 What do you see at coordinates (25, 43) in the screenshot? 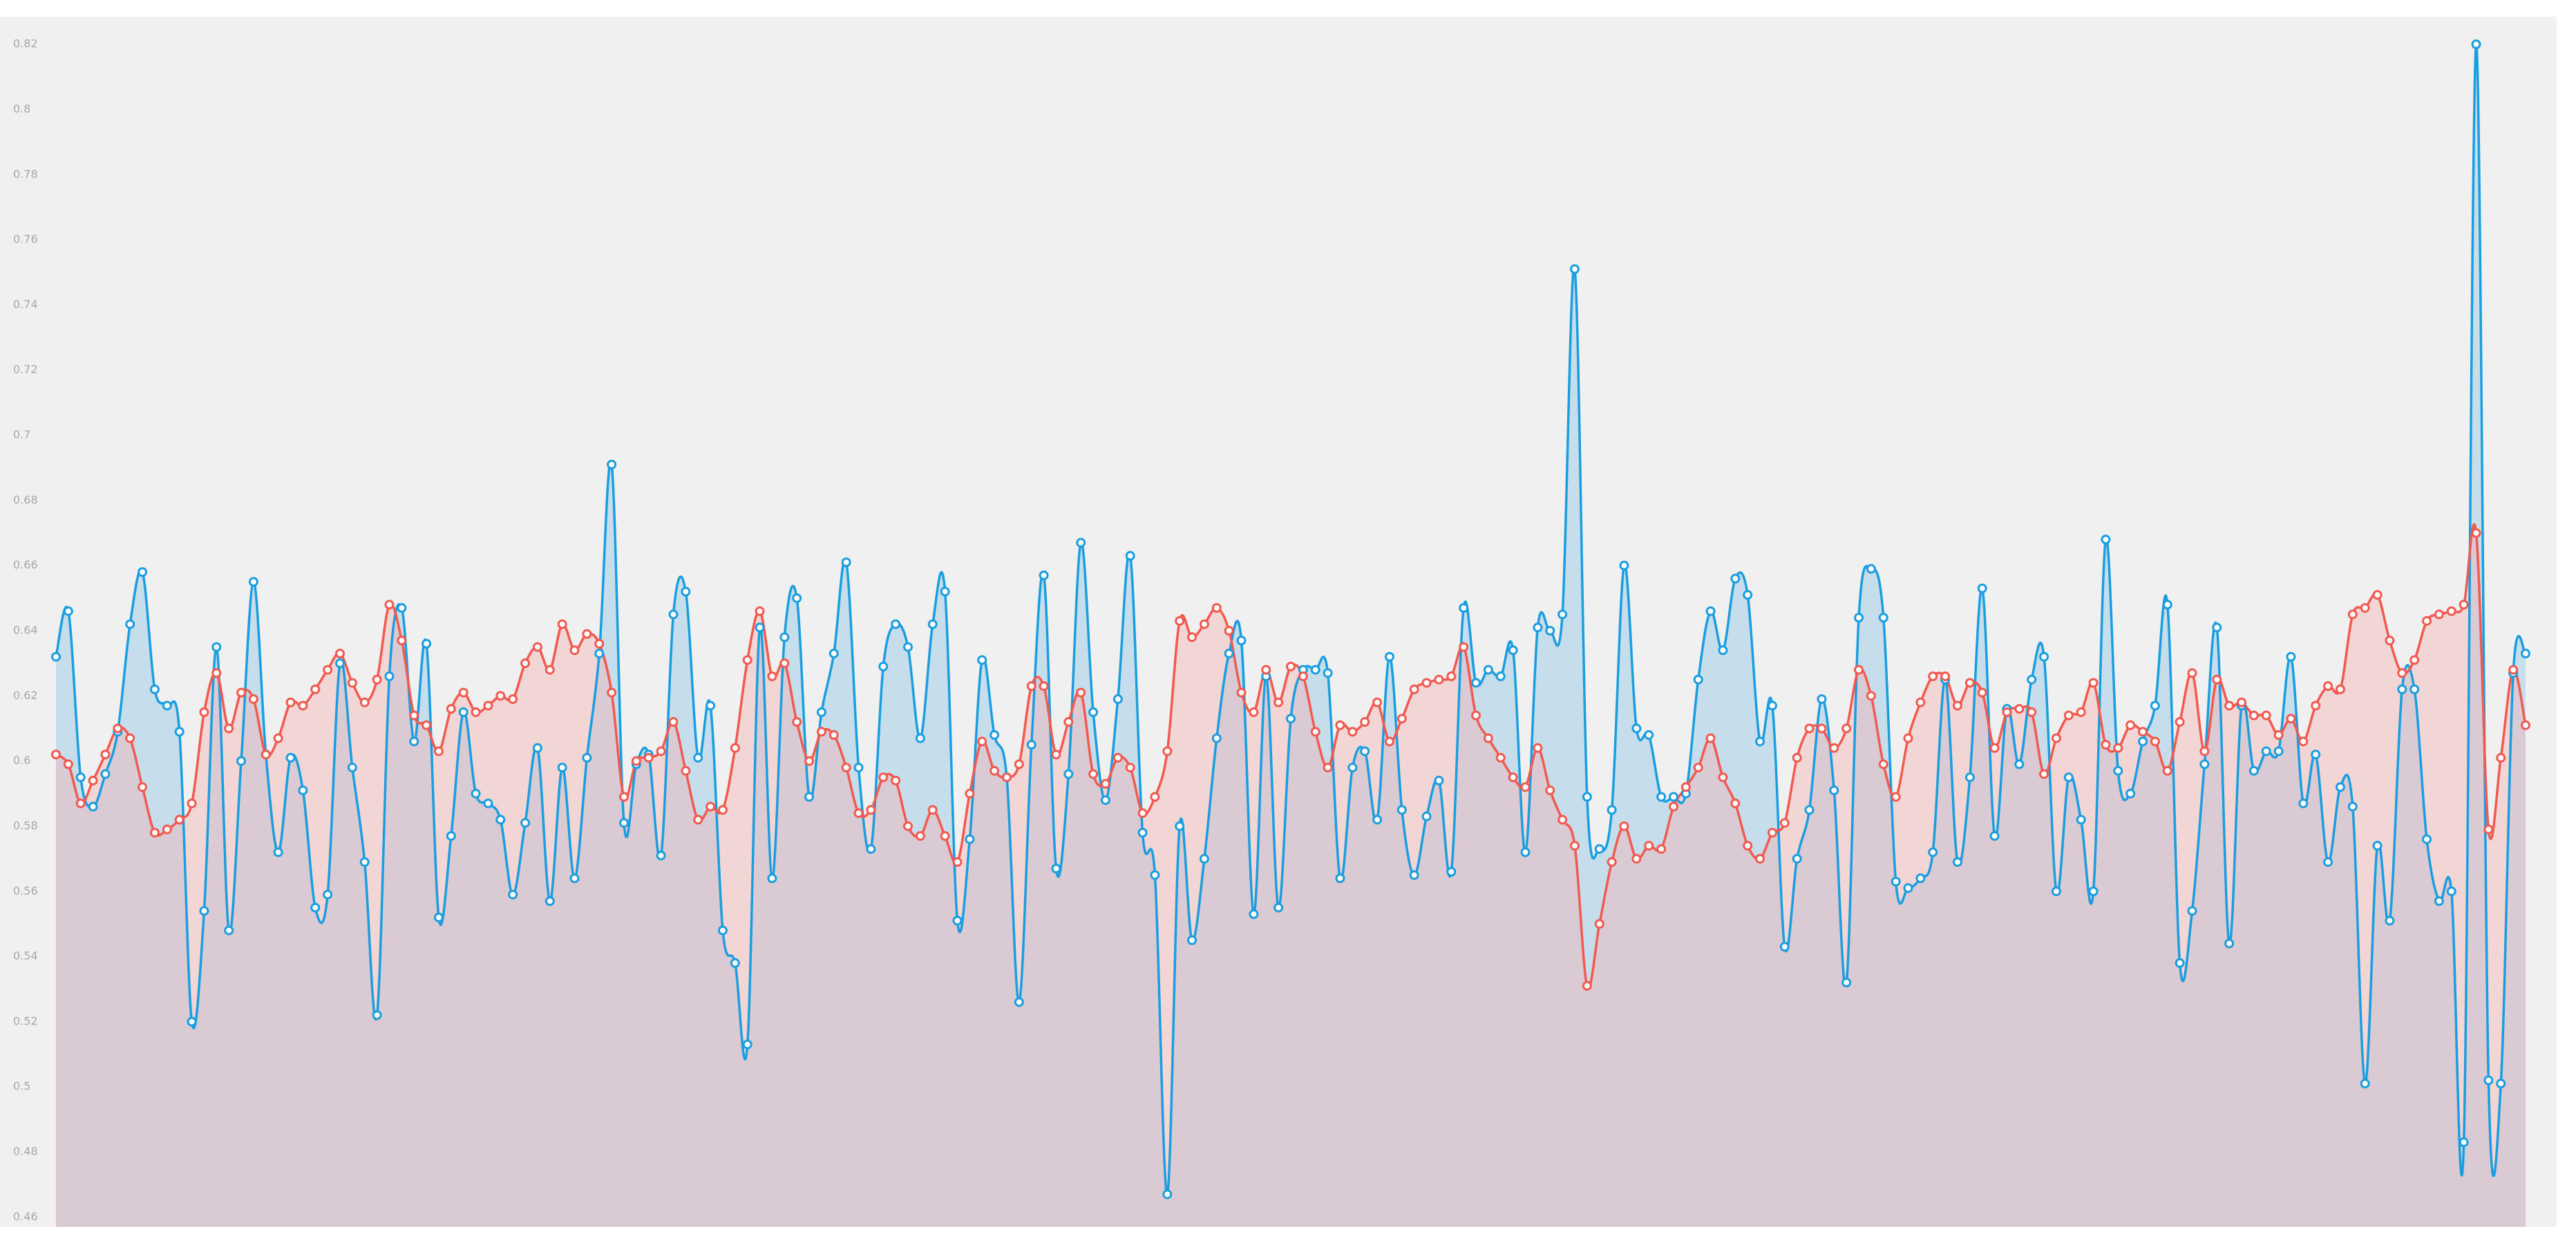
I see `y-tick-label: 0.82` at bounding box center [25, 43].